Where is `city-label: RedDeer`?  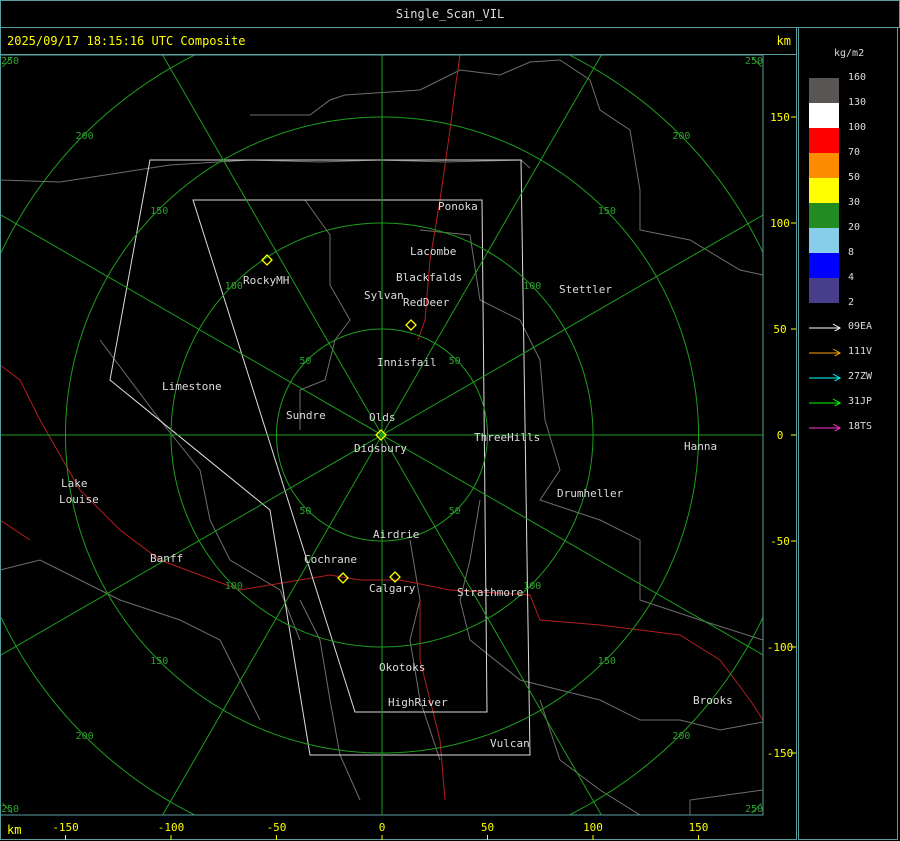
city-label: RedDeer is located at coordinates (426, 302).